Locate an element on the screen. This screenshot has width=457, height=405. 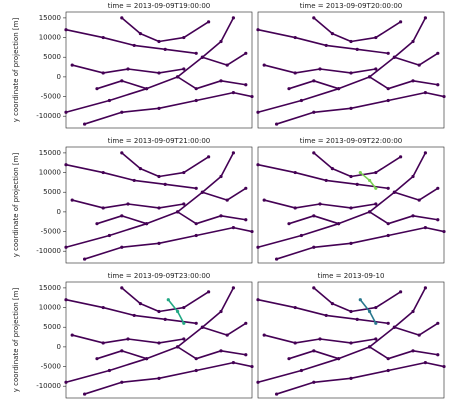
y-tick-label: 5000 is located at coordinates (52, 57).